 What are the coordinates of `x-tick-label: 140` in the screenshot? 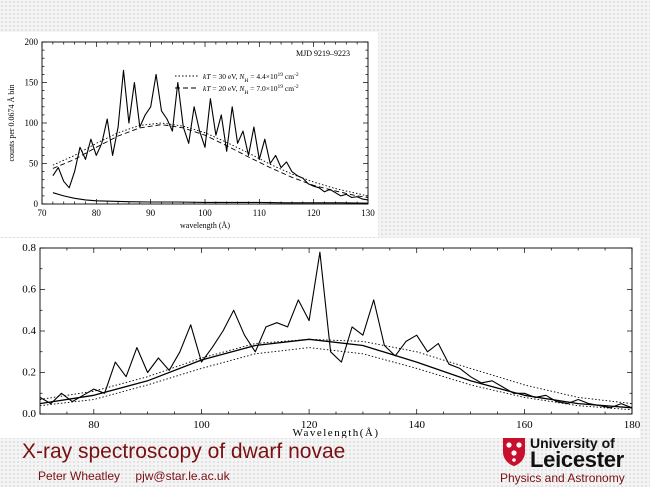 It's located at (416, 425).